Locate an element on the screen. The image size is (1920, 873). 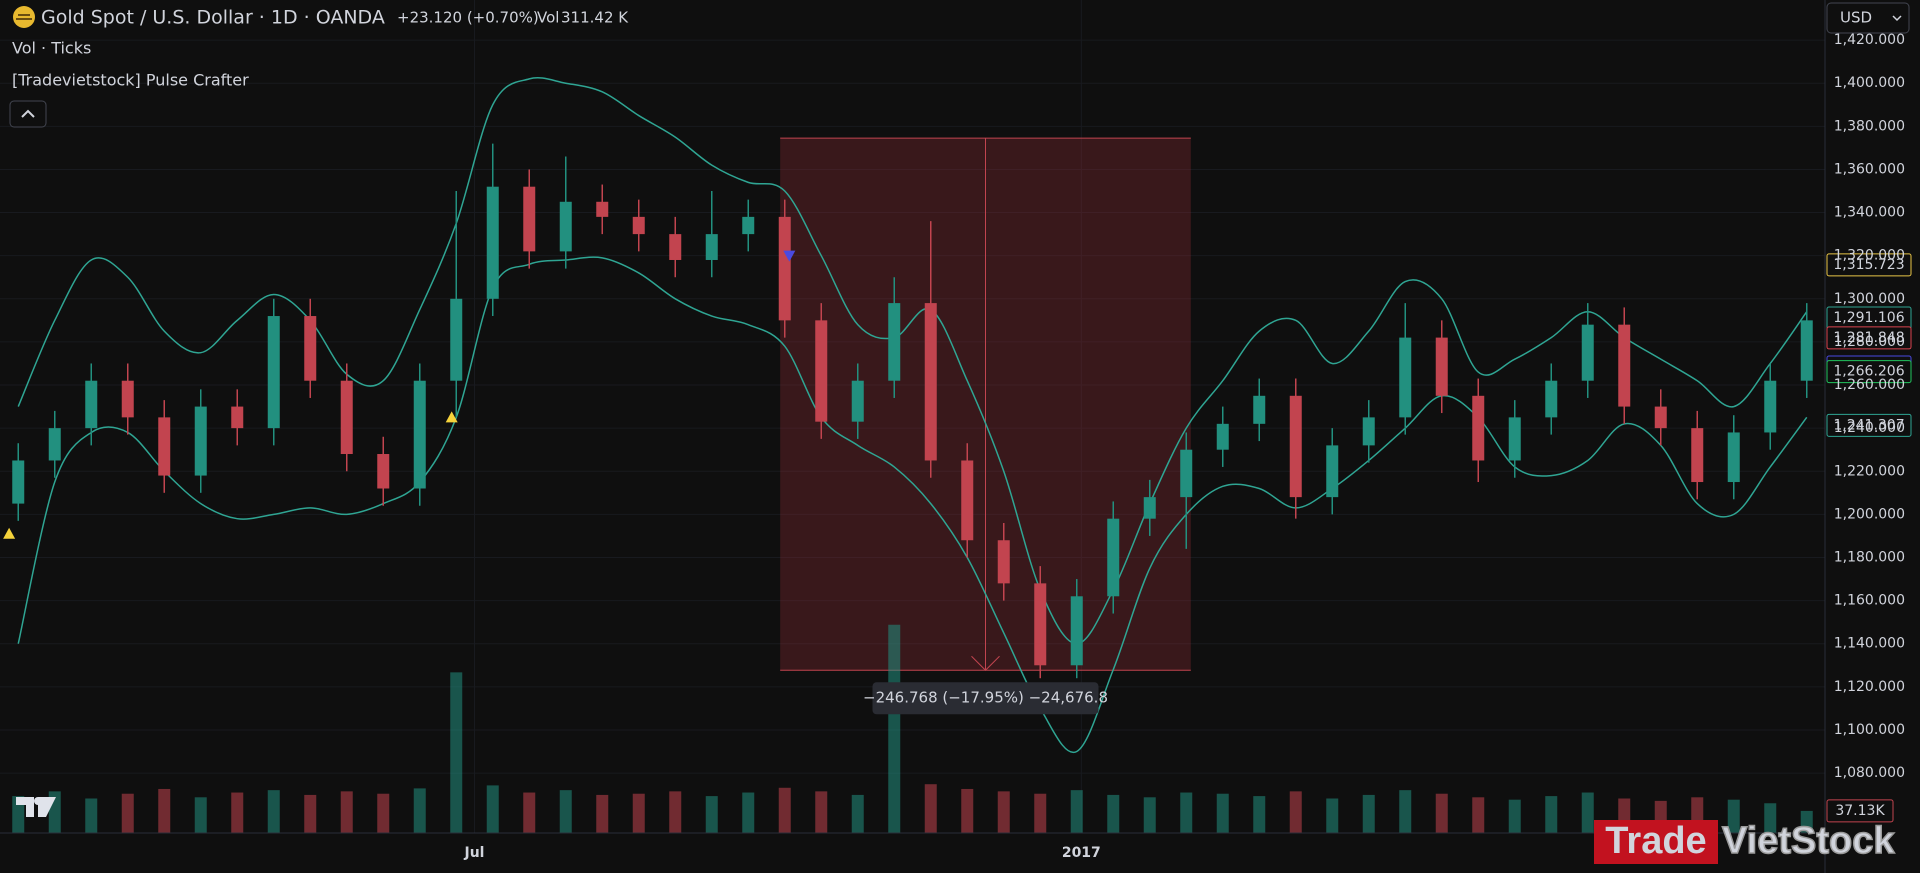
watermark-text: Trade is located at coordinates (1655, 841).